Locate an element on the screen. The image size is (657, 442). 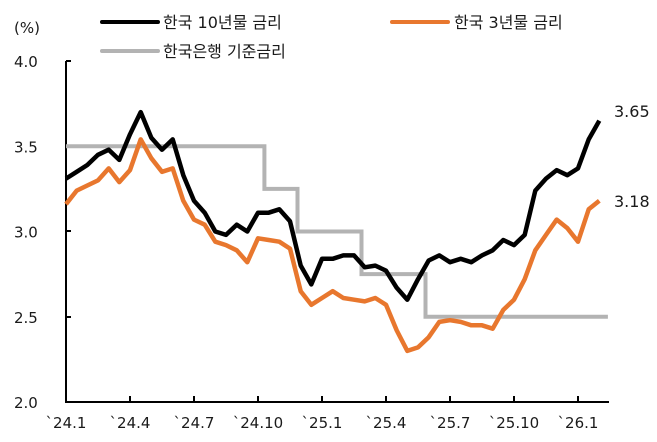
legend: 한국 10년물 금리 한국 3년물 금리 한국은행 기준금리 is located at coordinates (331, 37).